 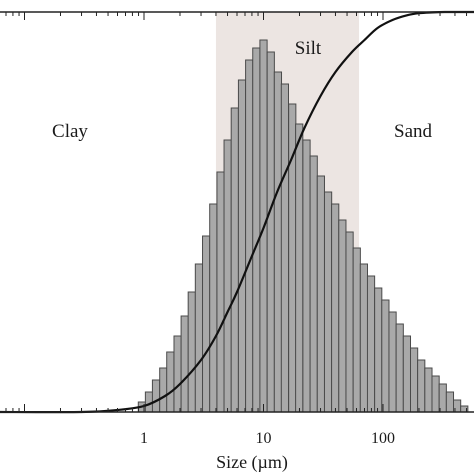 I want to click on zone-label-silt: Silt, so click(x=308, y=48).